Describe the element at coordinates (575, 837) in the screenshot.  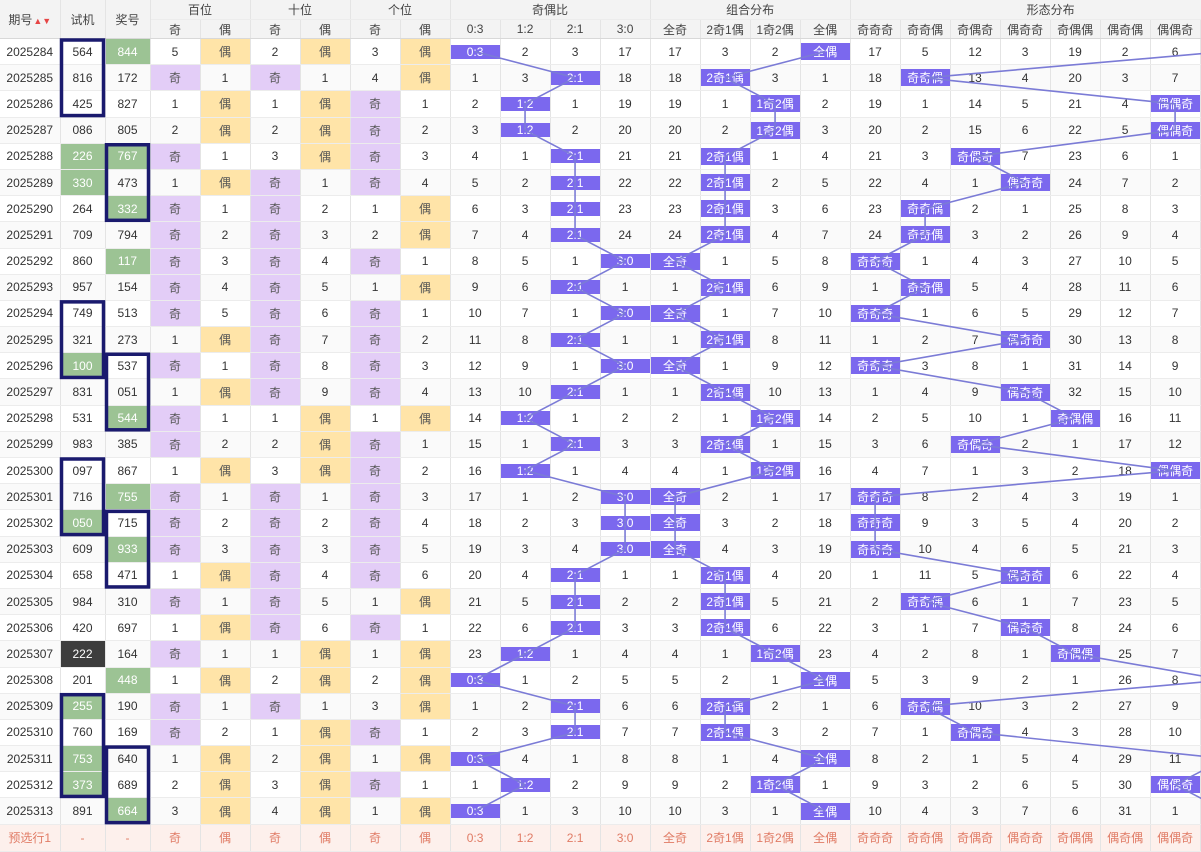
I see `preset-option-cell: 2:1` at that location.